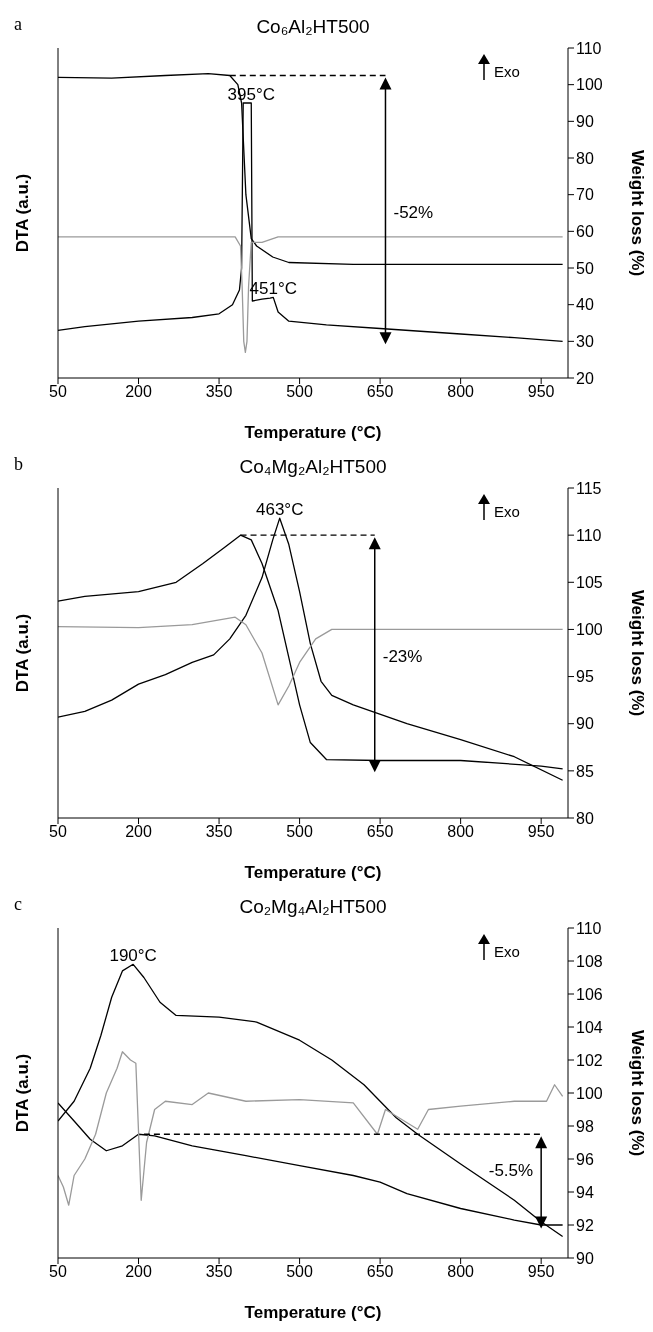  What do you see at coordinates (589, 582) in the screenshot?
I see `y2-tick-label: 105` at bounding box center [589, 582].